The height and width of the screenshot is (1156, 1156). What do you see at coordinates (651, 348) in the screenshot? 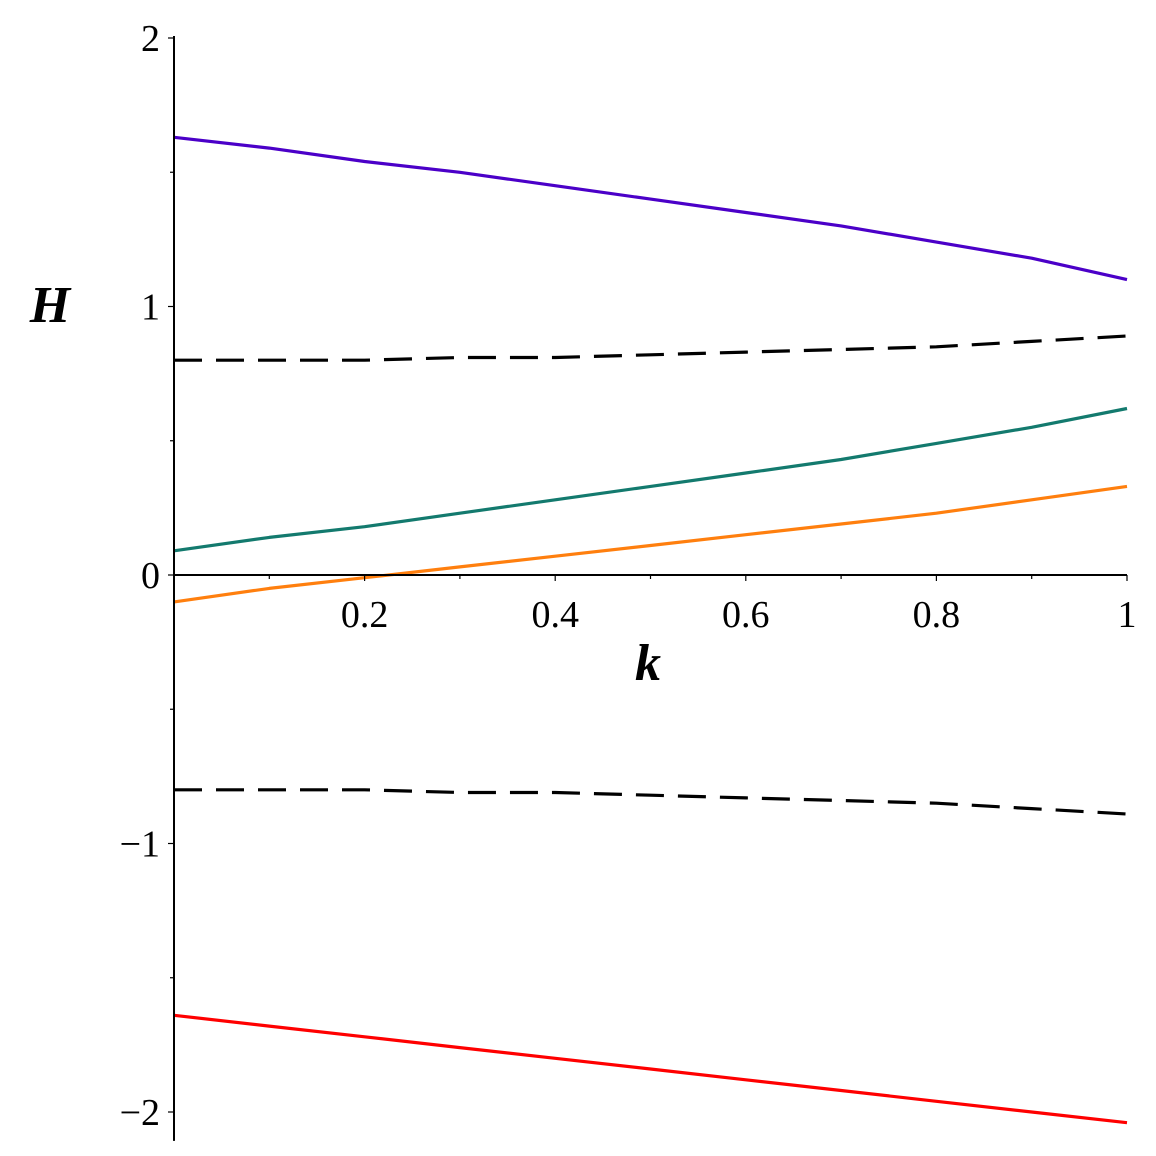
I see `series-2-line` at bounding box center [651, 348].